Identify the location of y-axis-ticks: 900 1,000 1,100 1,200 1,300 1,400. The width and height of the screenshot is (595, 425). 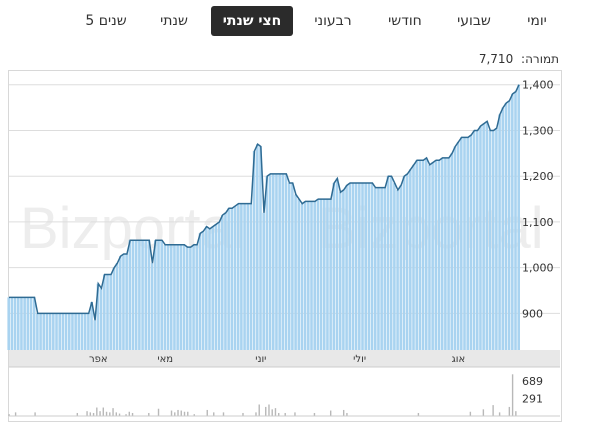
(538, 200).